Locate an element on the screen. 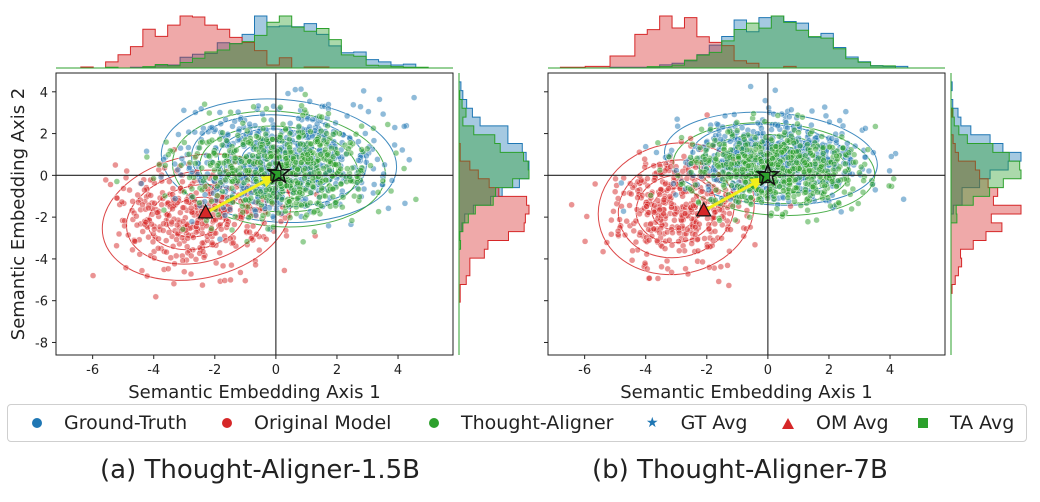  legend-label: Thought-Aligner is located at coordinates (537, 423).